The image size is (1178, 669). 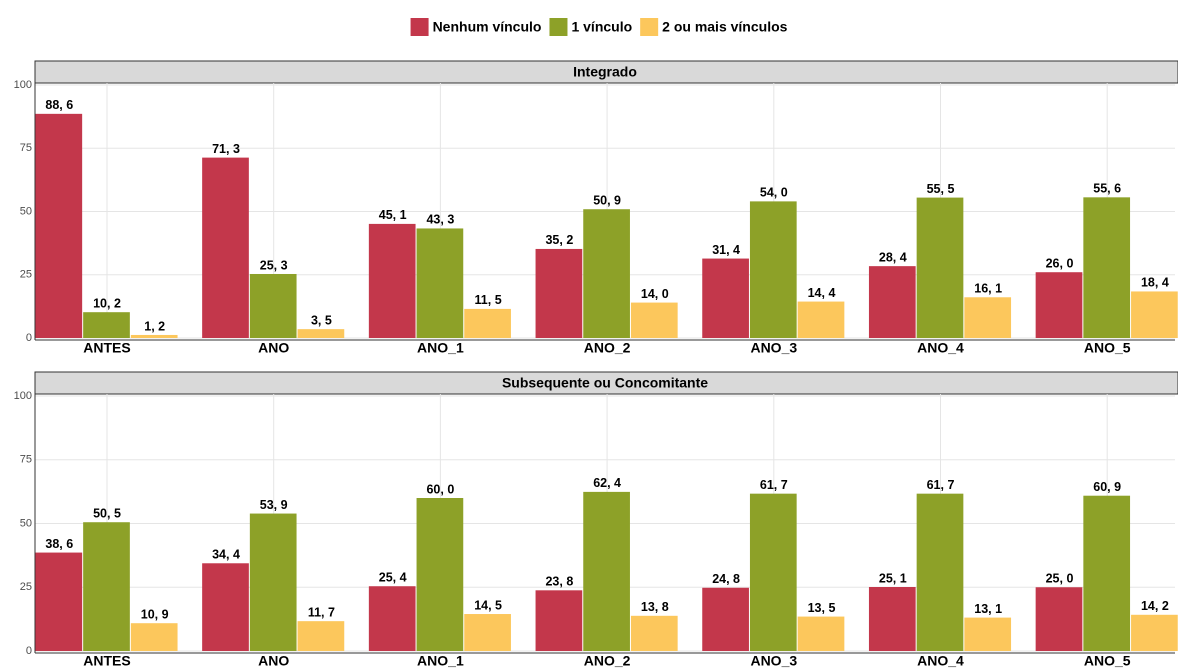 I want to click on value-label: 35, 2, so click(x=559, y=240).